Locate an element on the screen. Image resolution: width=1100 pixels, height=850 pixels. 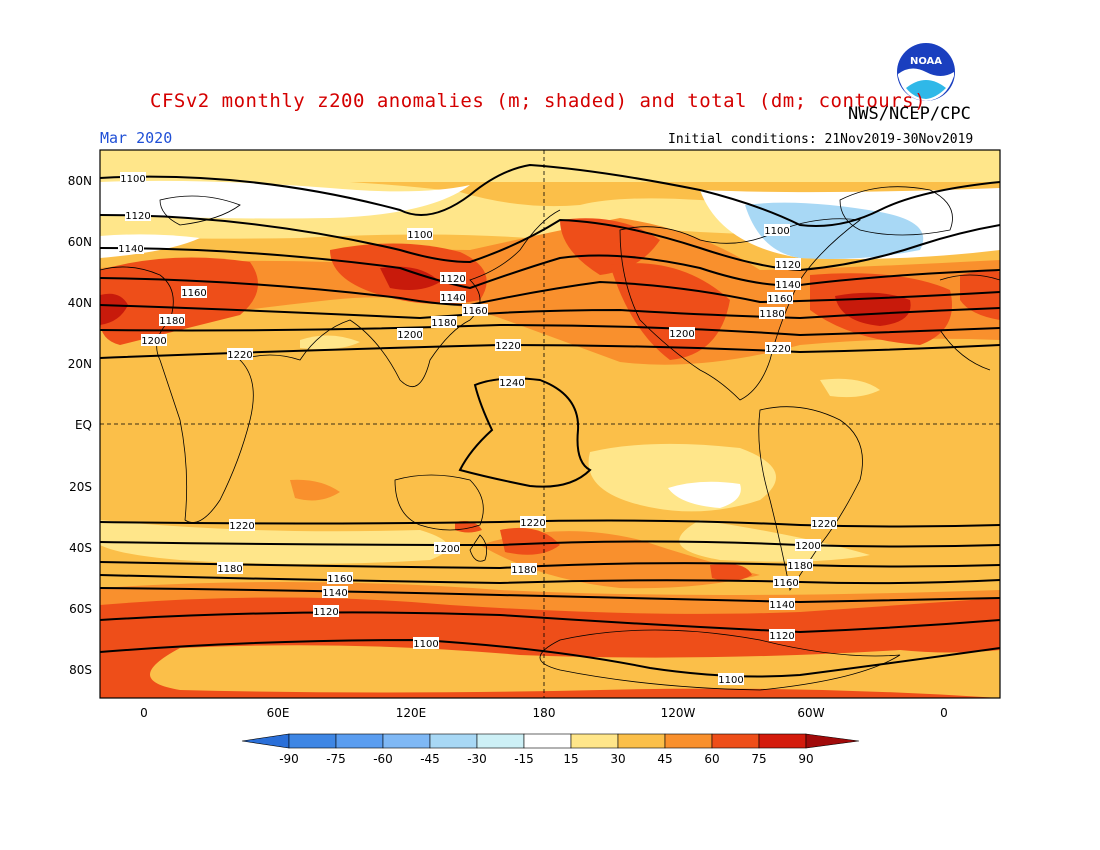
contour-label-north: 1200 is located at coordinates (681, 334).